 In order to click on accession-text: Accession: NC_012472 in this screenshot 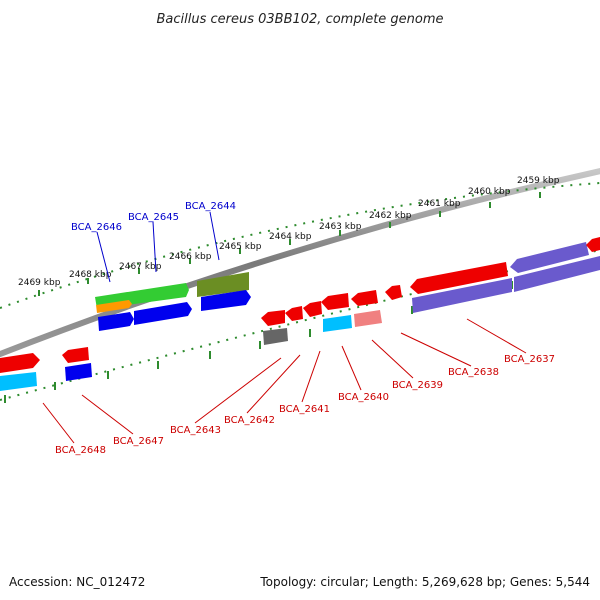, I will do `click(77, 582)`.